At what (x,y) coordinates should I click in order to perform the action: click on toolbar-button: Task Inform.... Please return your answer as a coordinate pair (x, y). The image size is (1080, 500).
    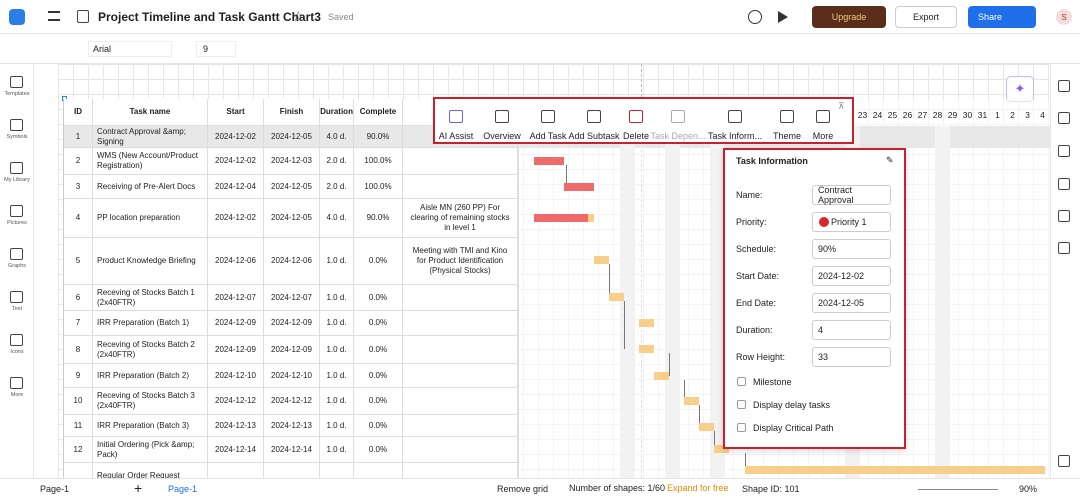
    Looking at the image, I should click on (734, 136).